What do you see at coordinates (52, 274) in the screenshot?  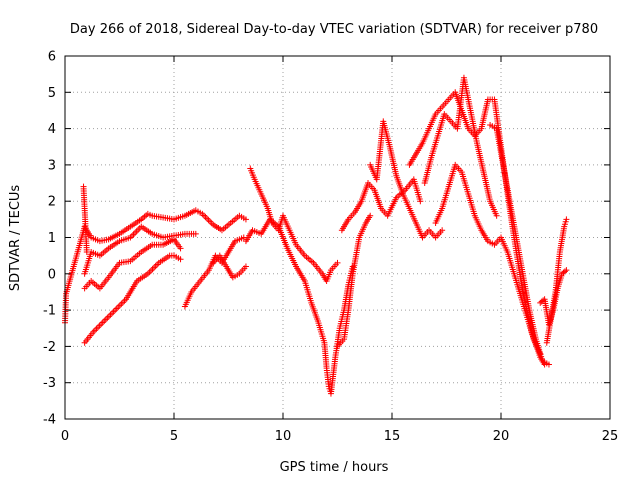 I see `y-tick-label: 0` at bounding box center [52, 274].